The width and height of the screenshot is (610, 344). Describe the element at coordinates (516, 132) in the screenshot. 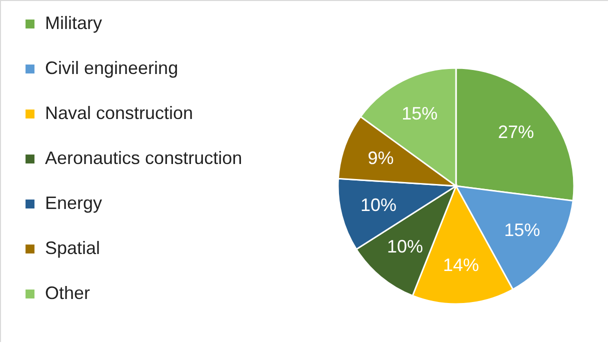

I see `data-label: 27%` at that location.